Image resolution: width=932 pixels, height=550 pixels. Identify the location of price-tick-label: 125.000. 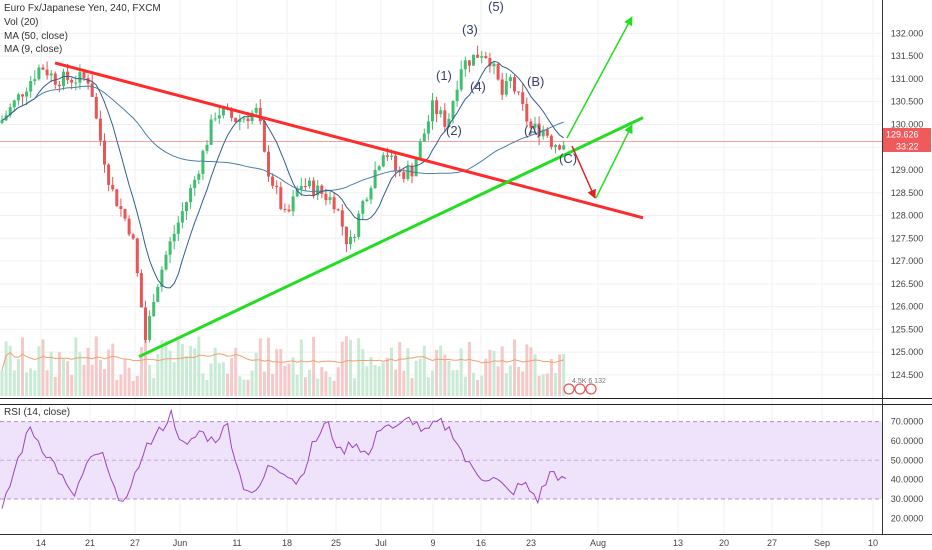
(907, 352).